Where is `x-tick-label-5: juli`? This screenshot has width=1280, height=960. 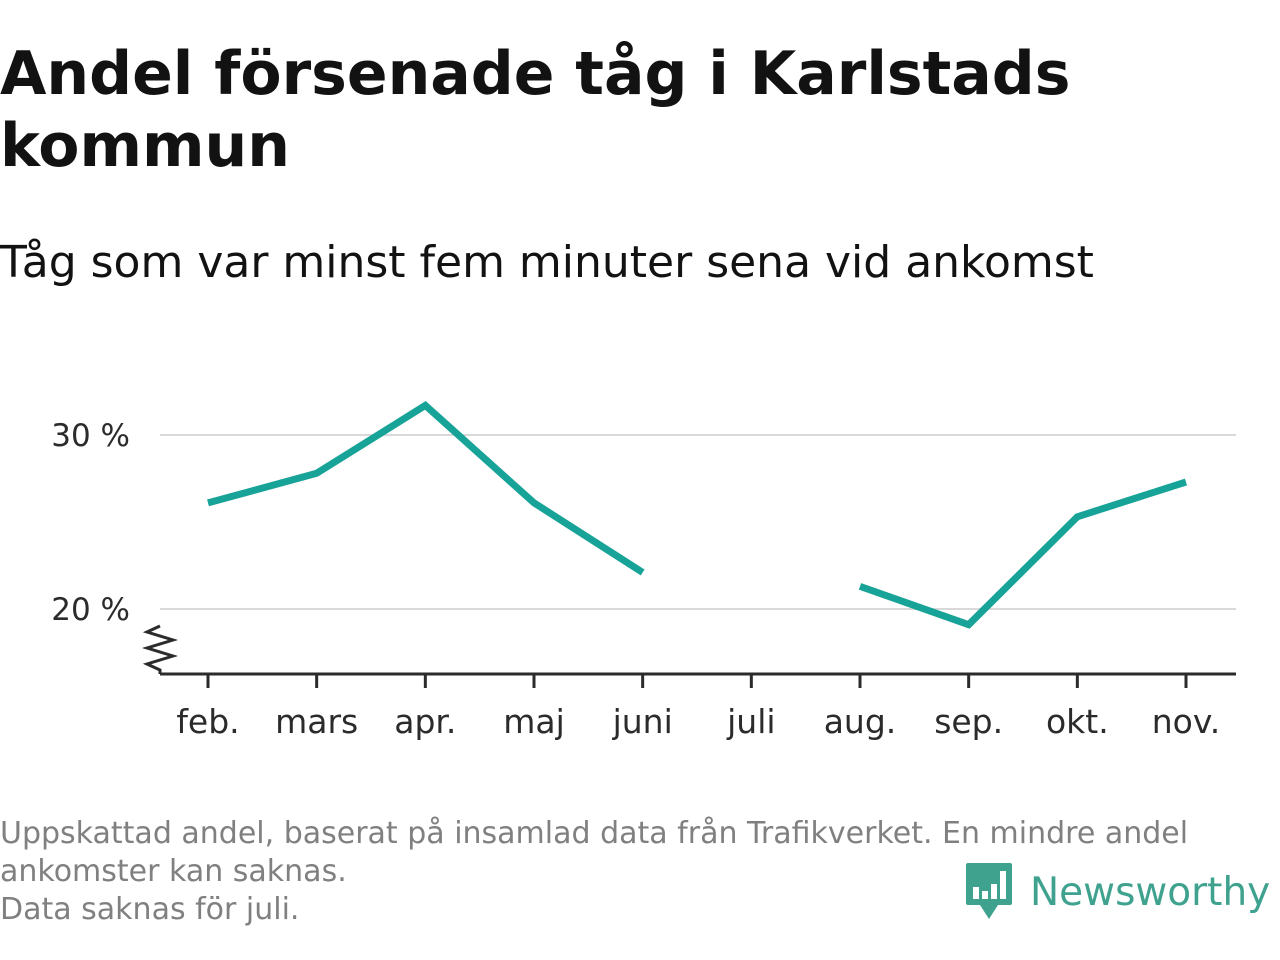
x-tick-label-5: juli is located at coordinates (750, 721).